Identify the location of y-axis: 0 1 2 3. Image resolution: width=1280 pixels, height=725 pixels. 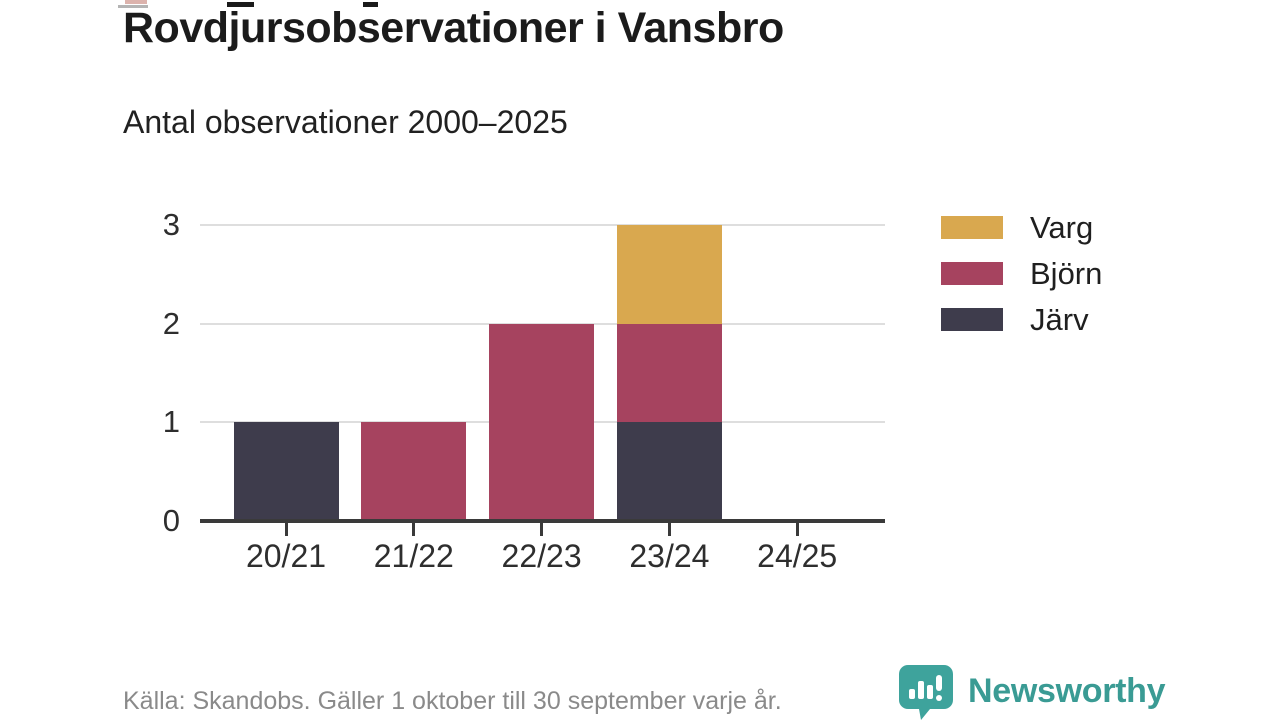
(155, 372).